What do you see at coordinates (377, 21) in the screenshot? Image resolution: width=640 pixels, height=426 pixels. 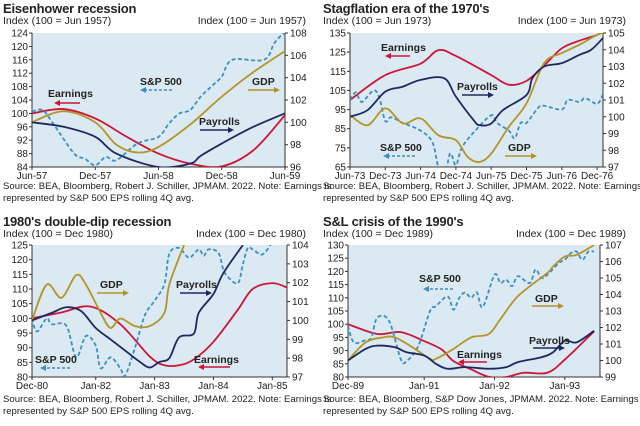 I see `left-axis-label: Index (100 = Jun 1973)` at bounding box center [377, 21].